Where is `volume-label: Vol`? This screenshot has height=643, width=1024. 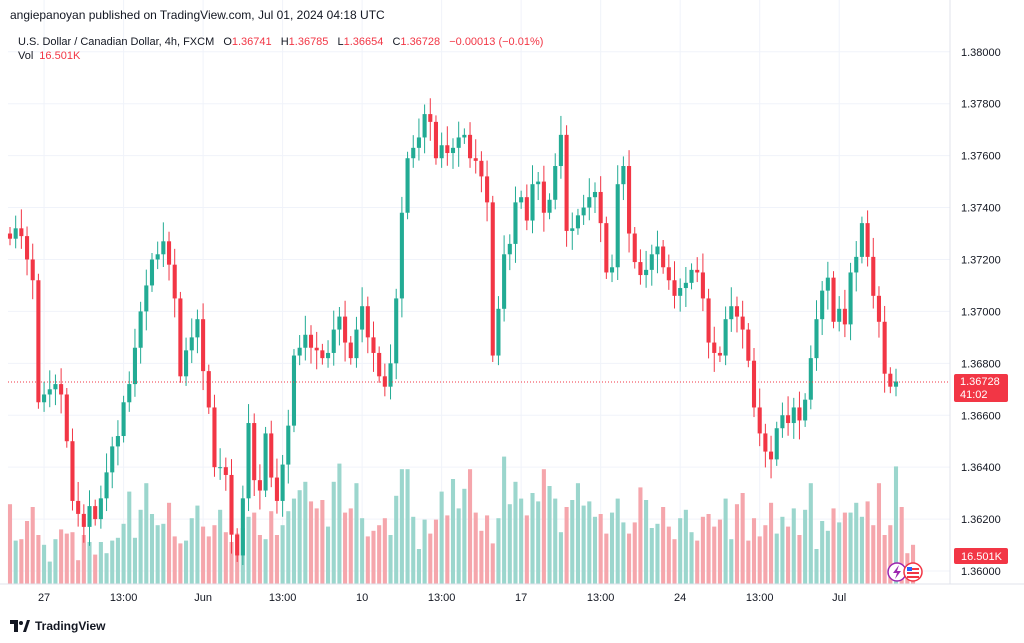
volume-label: Vol is located at coordinates (26, 56).